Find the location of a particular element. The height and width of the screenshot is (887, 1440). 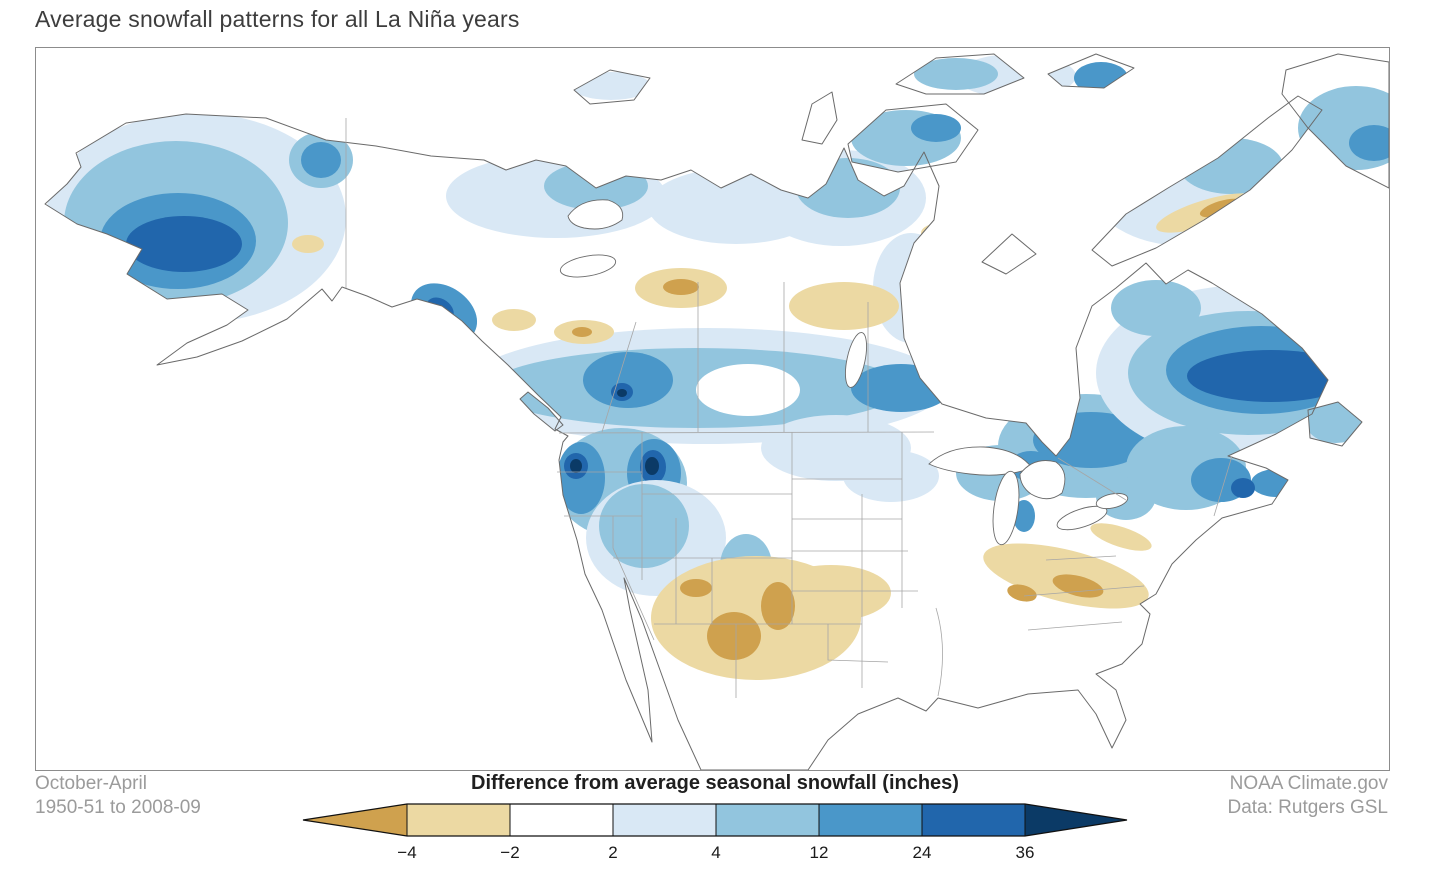

anomaly-us-southwest-negative is located at coordinates (771, 618).